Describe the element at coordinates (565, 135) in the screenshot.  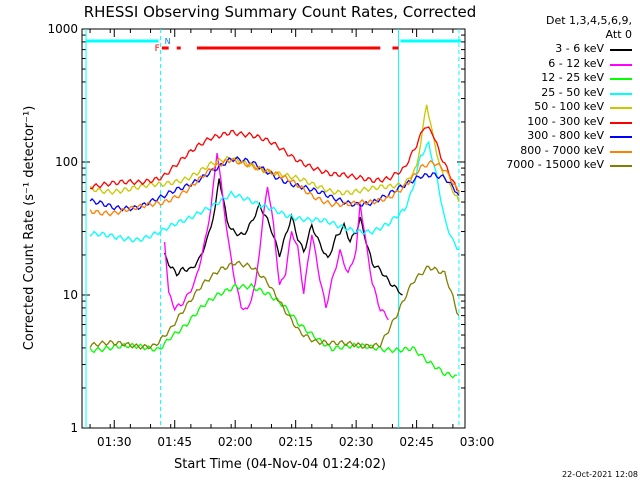
I see `legend-entry-7: 300 - 800 keV` at that location.